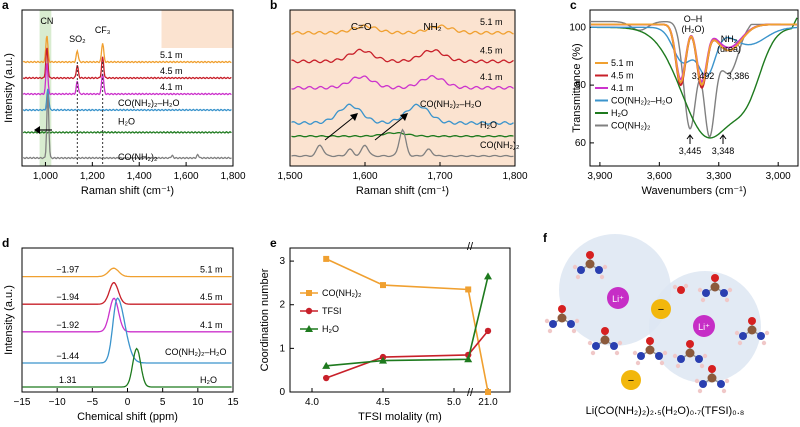 This screenshot has height=427, width=800. I want to click on panel-label: a, so click(5, 6).